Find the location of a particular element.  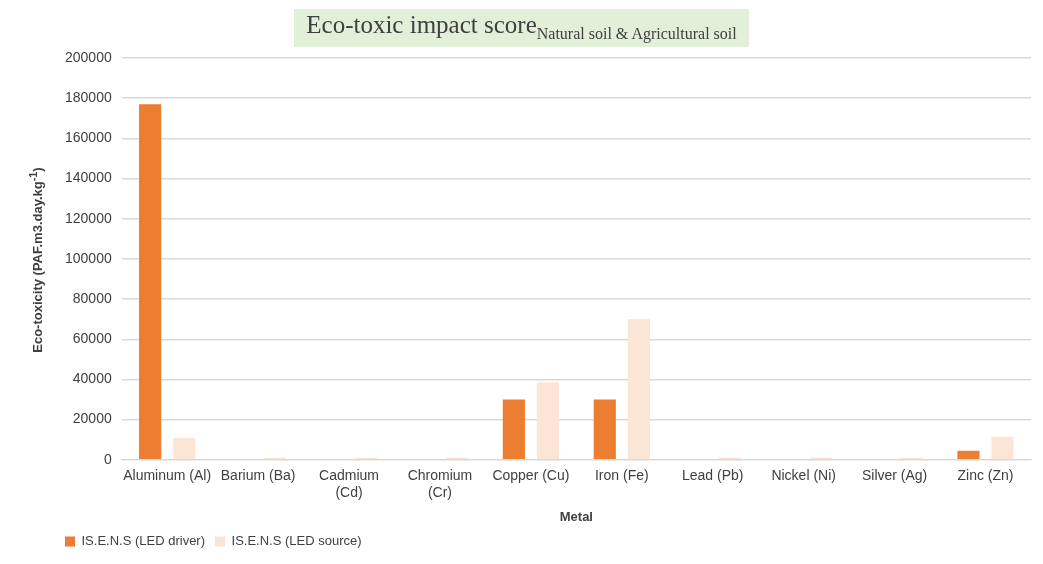

y-tick-label: 200000 is located at coordinates (88, 56).